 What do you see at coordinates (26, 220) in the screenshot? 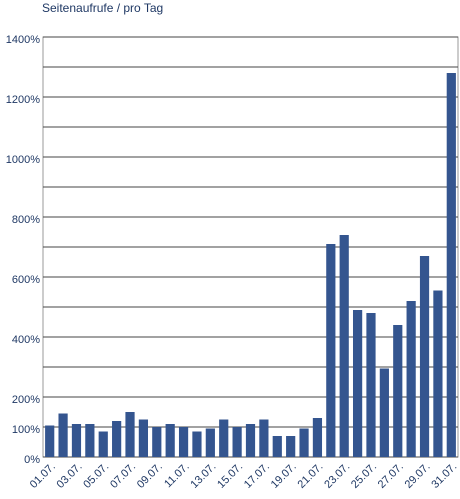
I see `y-tick-label: 800%` at bounding box center [26, 220].